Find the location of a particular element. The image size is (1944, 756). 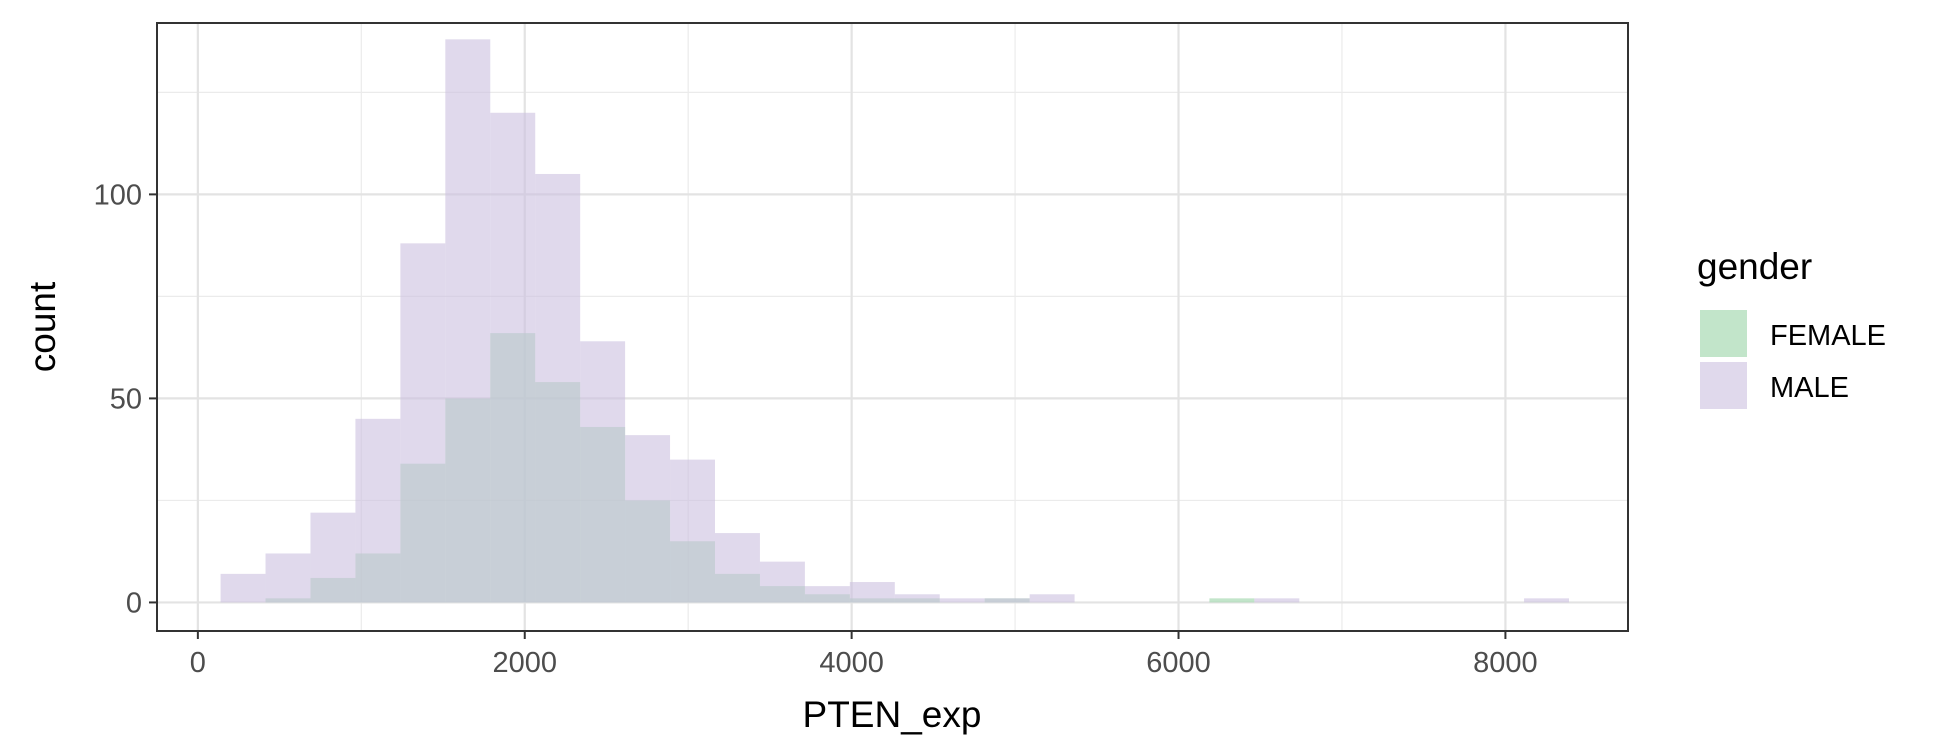

x-axis-ticks: 0 2000 4000 6000 8000 is located at coordinates (864, 655).